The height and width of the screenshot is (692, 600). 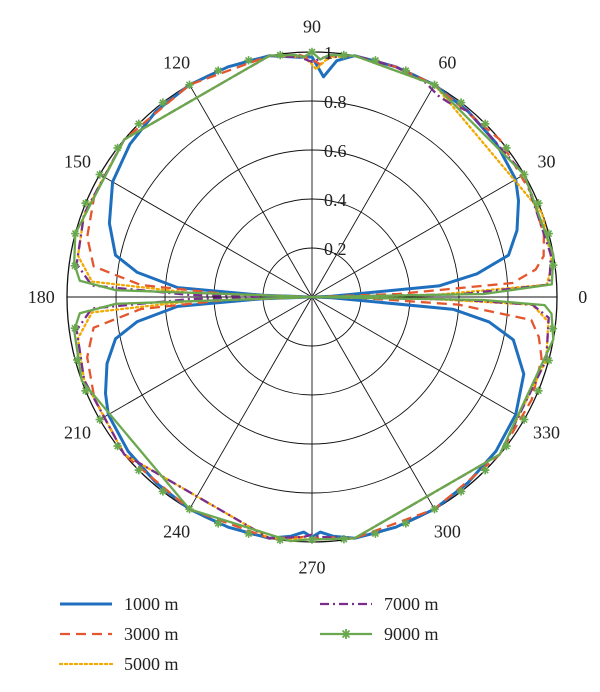 What do you see at coordinates (151, 634) in the screenshot?
I see `legend-label-1: 3000 m` at bounding box center [151, 634].